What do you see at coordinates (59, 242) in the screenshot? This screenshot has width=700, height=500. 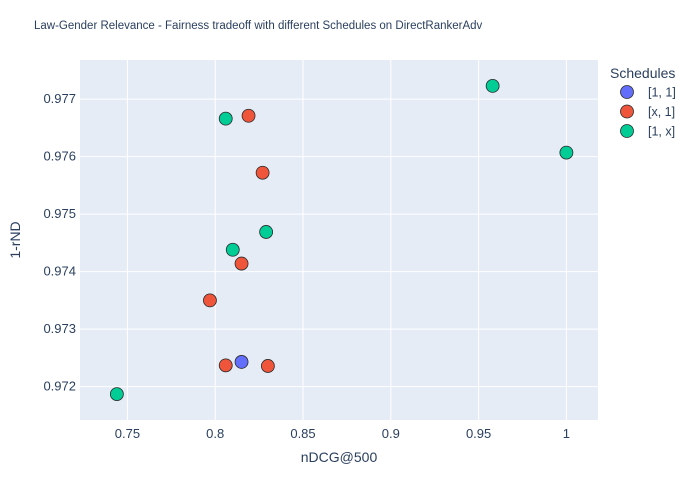 I see `y-axis-ticks: 0.972 0.973 0.974 0.975 0.976 0.977` at bounding box center [59, 242].